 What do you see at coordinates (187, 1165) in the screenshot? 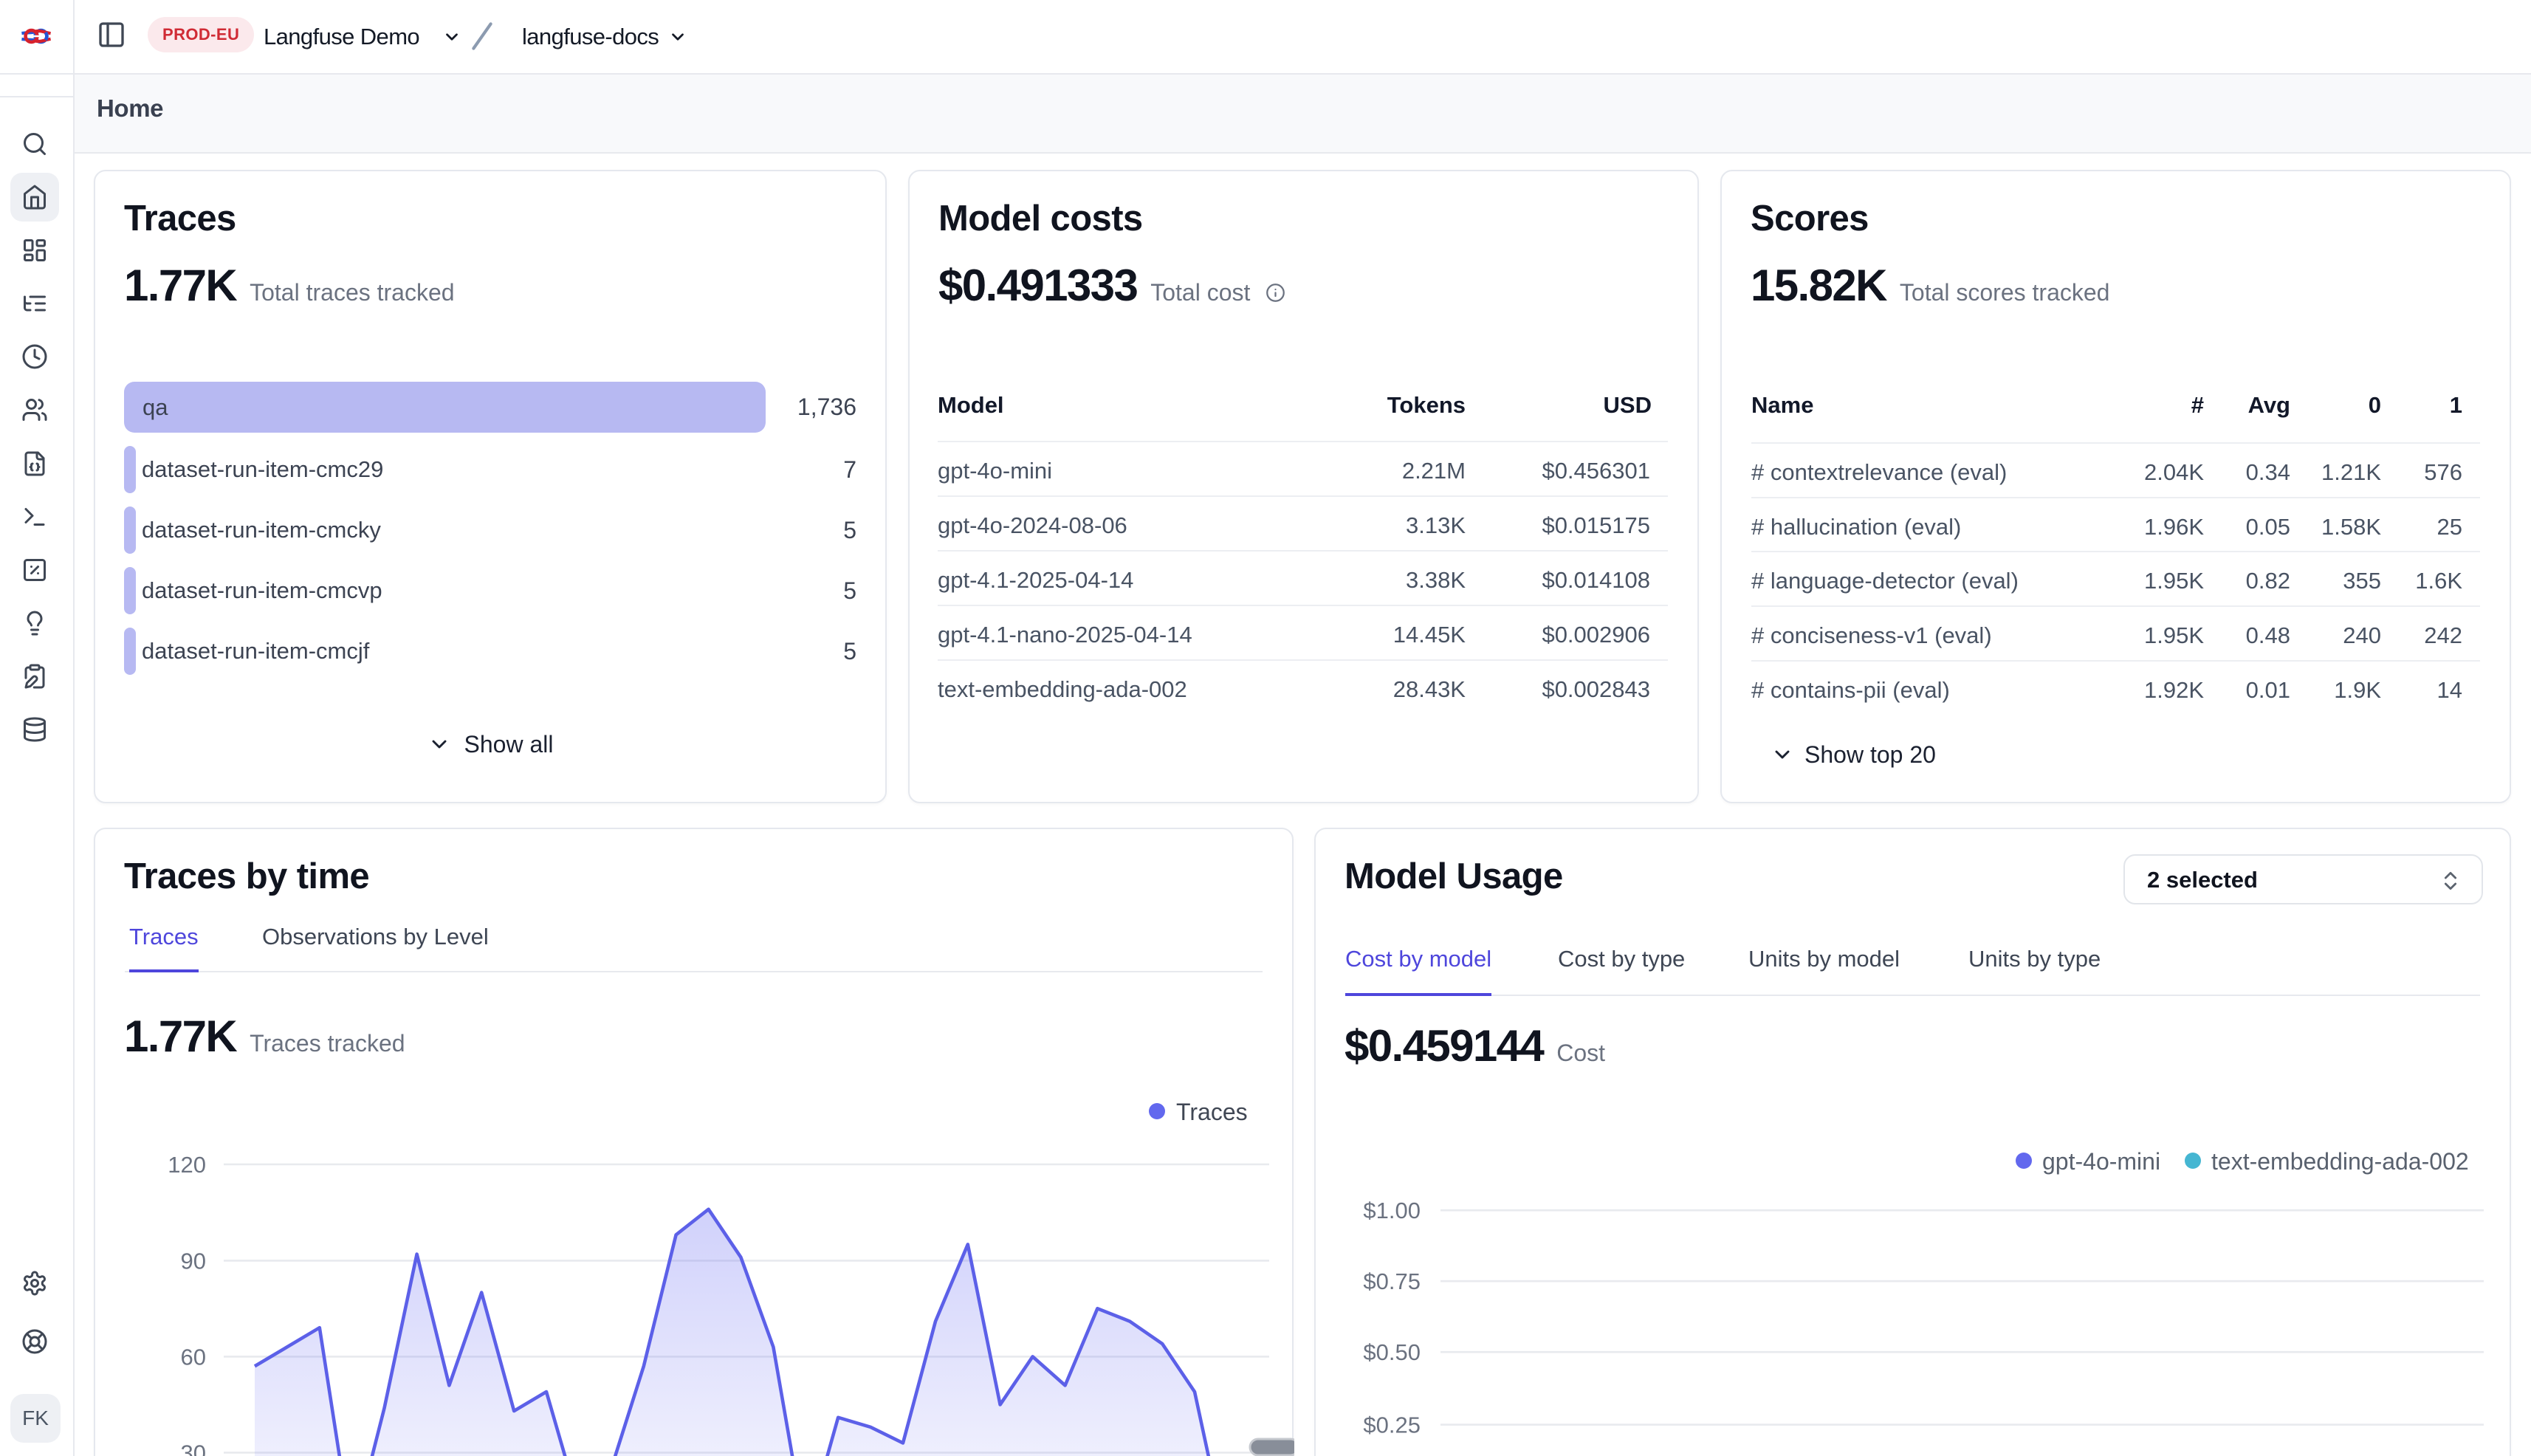
I see `svg-text: 120` at bounding box center [187, 1165].